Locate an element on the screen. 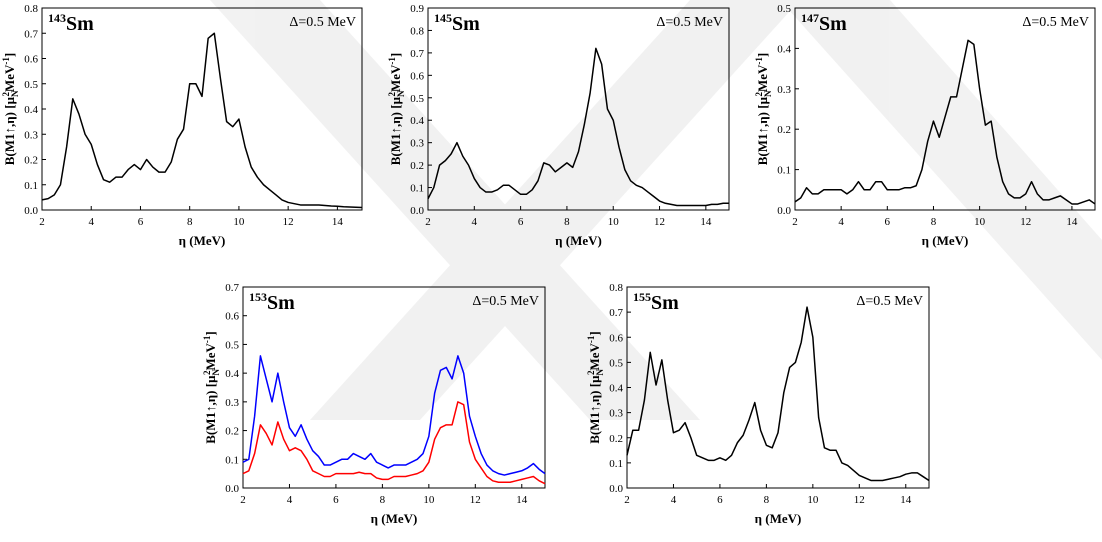  chart-title: 155Sm is located at coordinates (656, 302).